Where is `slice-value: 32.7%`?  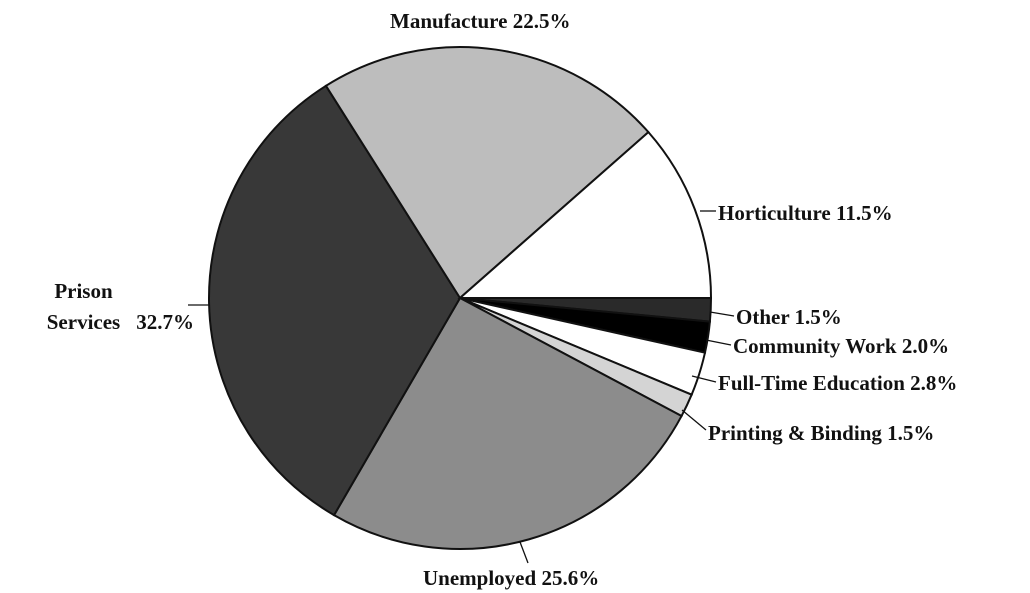
slice-value: 32.7% is located at coordinates (165, 322).